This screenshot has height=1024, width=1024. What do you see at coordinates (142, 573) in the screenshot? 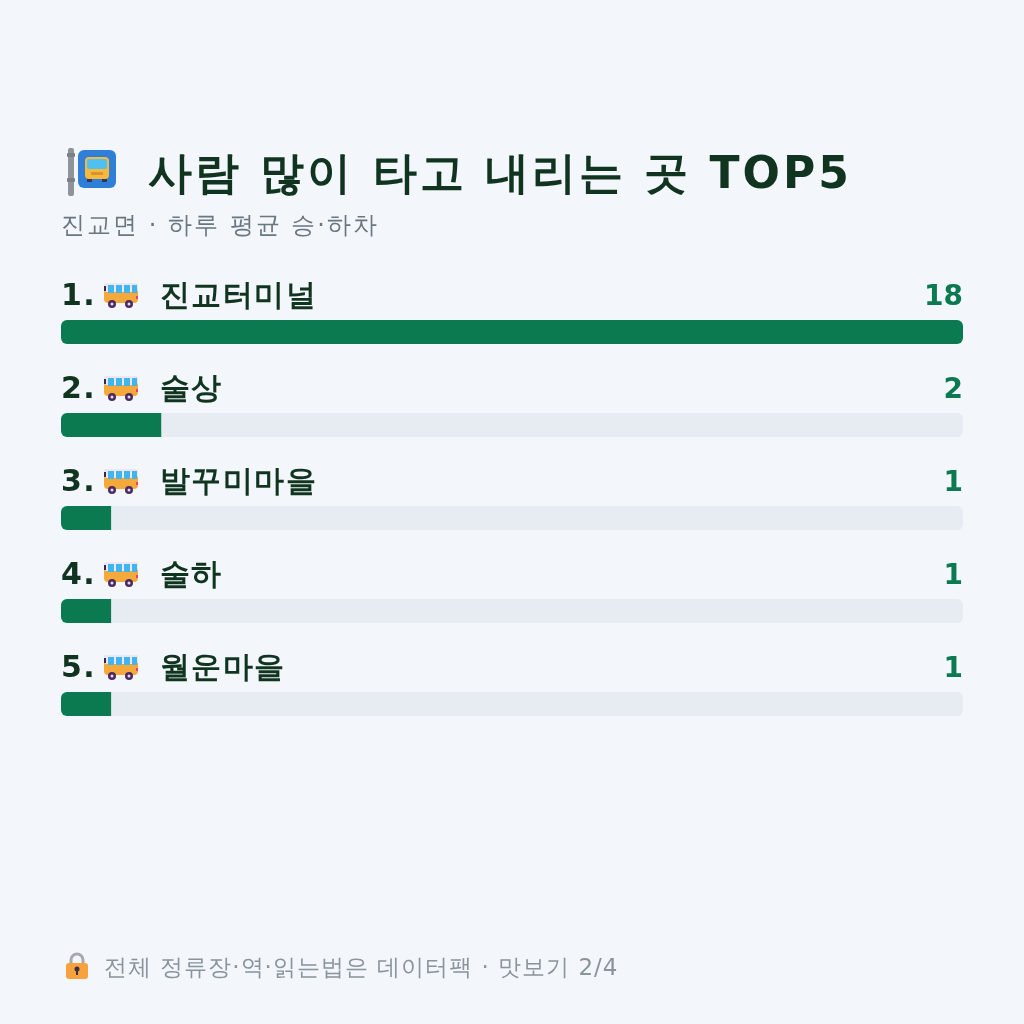
I see `category-label: 4. 술하` at bounding box center [142, 573].